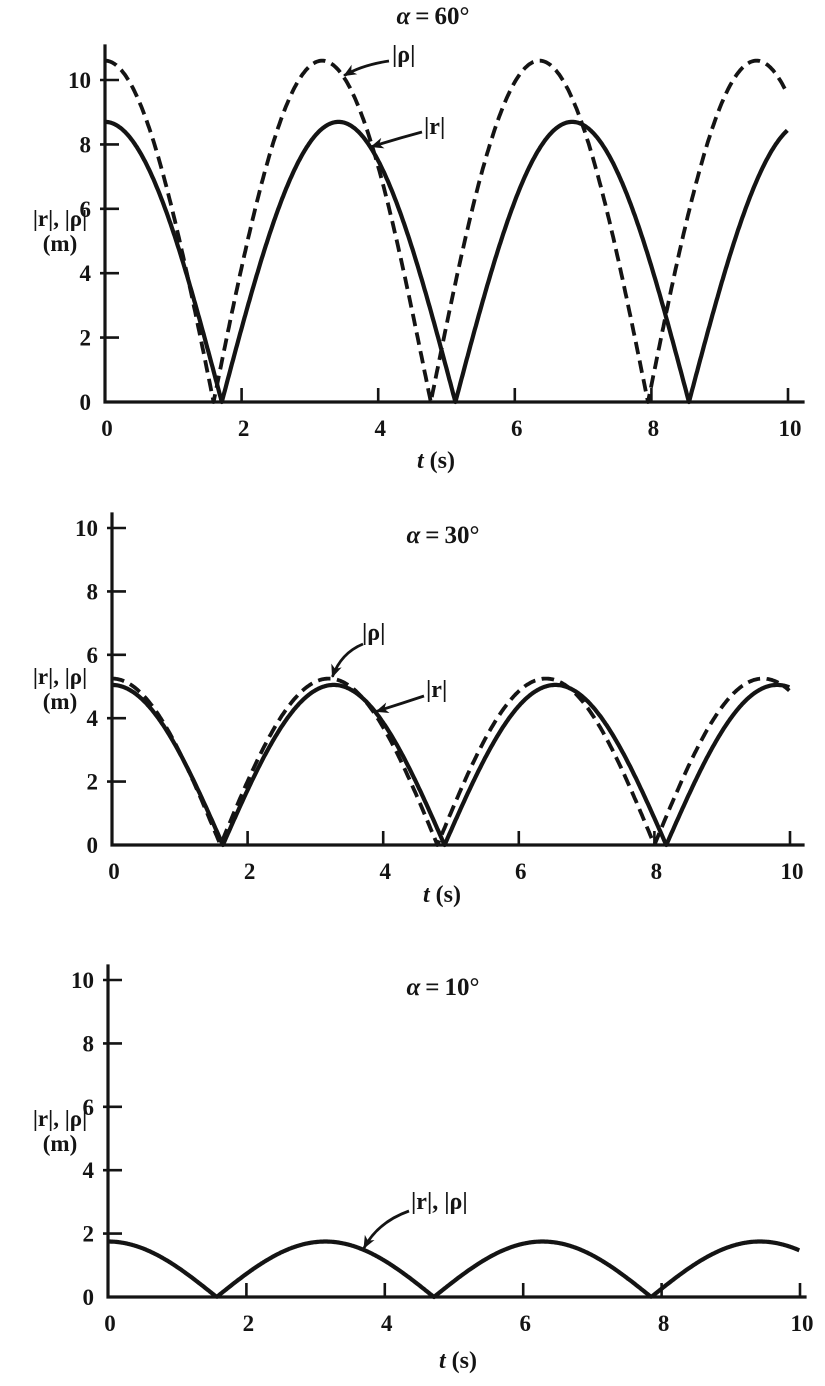  Describe the element at coordinates (89, 1170) in the screenshot. I see `chart3-y-tick-label: 4` at that location.